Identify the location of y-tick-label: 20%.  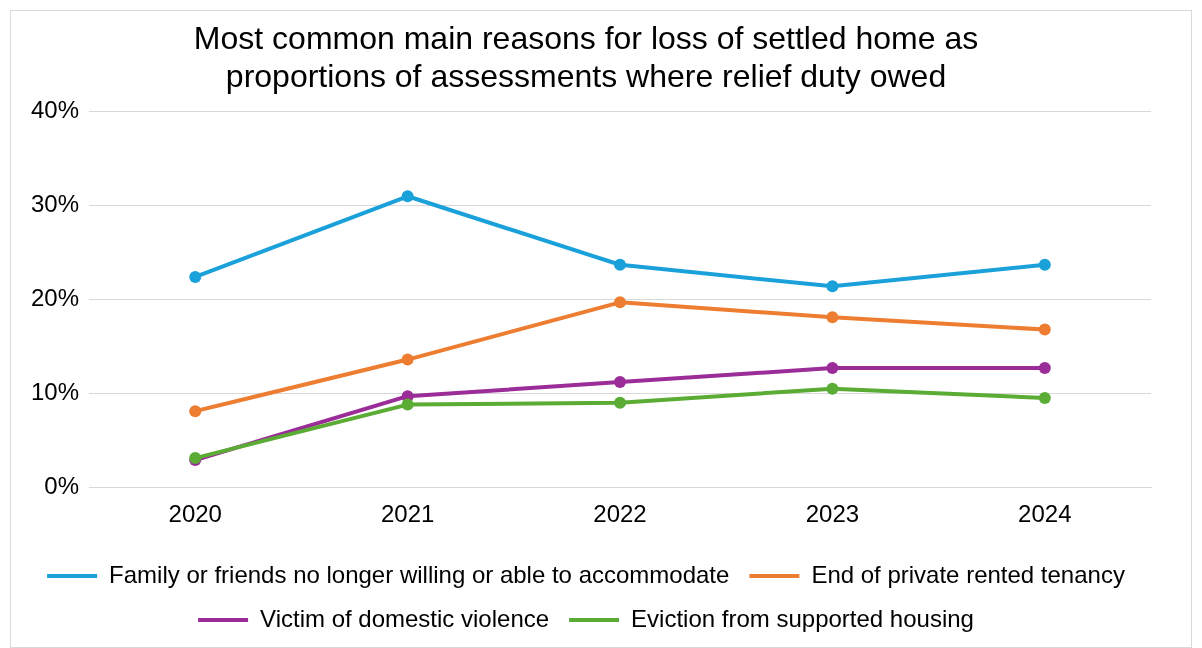
(55, 298).